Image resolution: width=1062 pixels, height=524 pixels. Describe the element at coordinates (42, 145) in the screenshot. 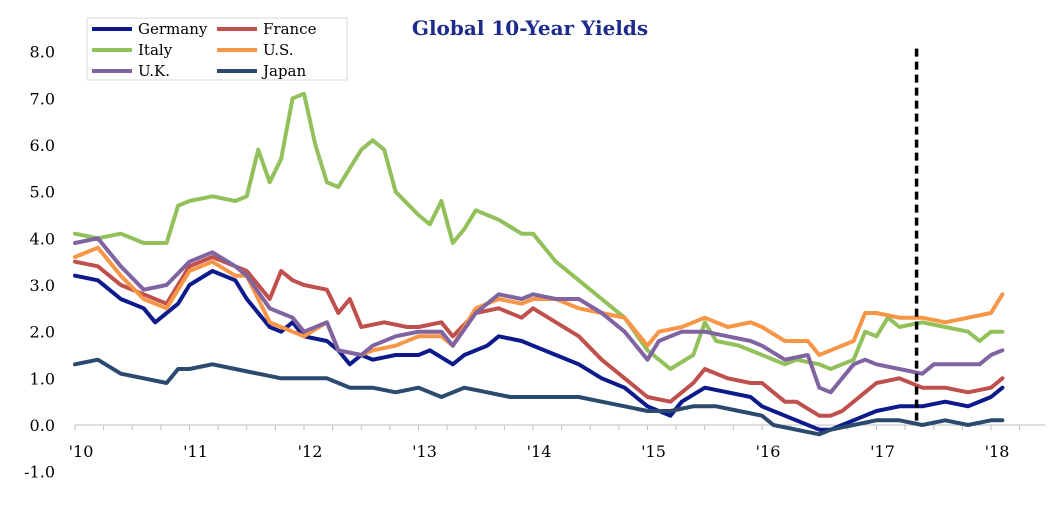

I see `y-tick-label: 6.0` at that location.